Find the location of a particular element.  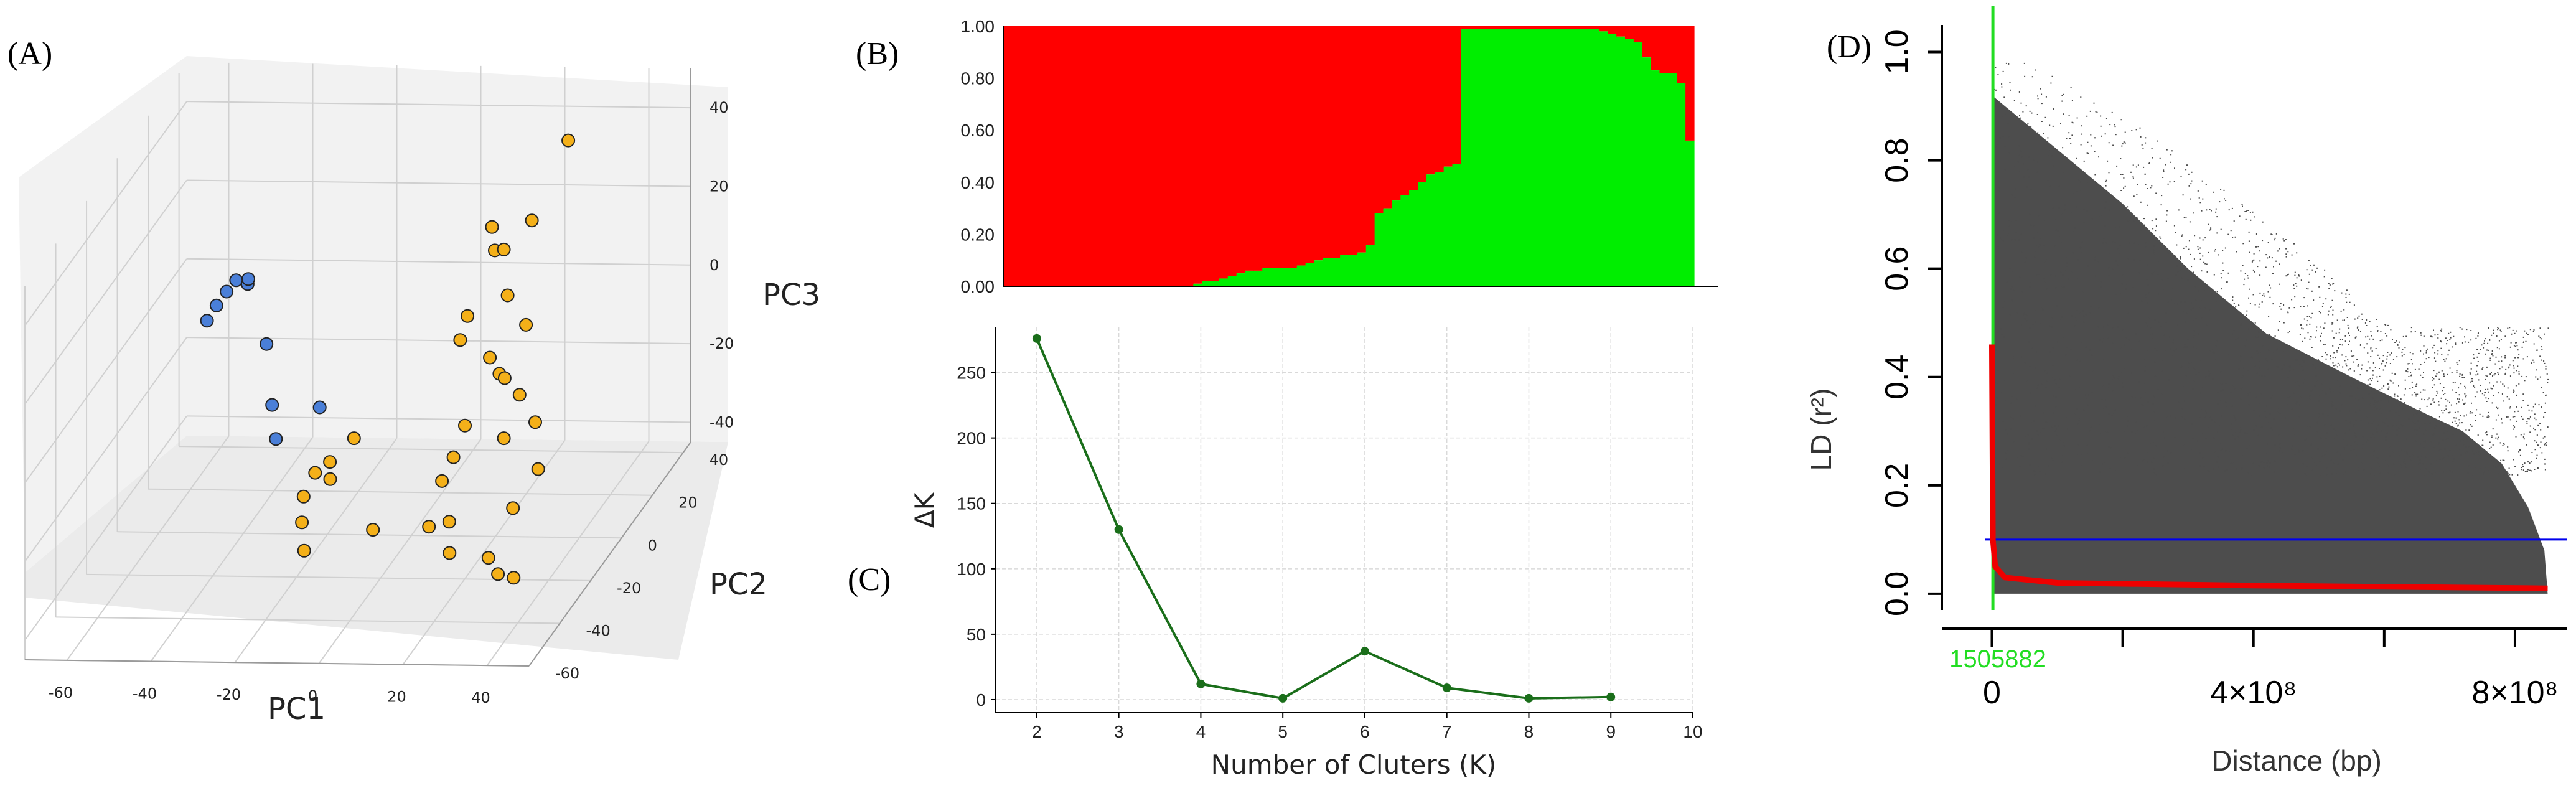

pc2-tick-label: -60 is located at coordinates (567, 673).